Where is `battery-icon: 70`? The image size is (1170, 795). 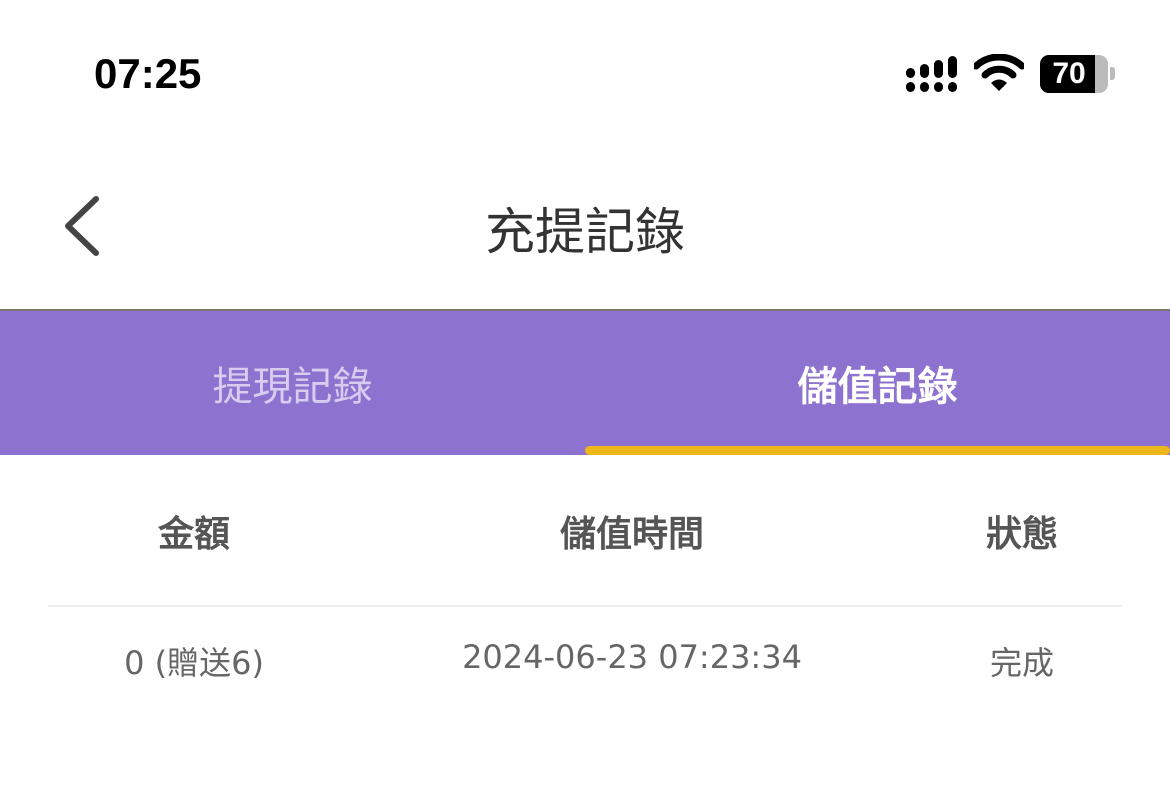 battery-icon: 70 is located at coordinates (1074, 74).